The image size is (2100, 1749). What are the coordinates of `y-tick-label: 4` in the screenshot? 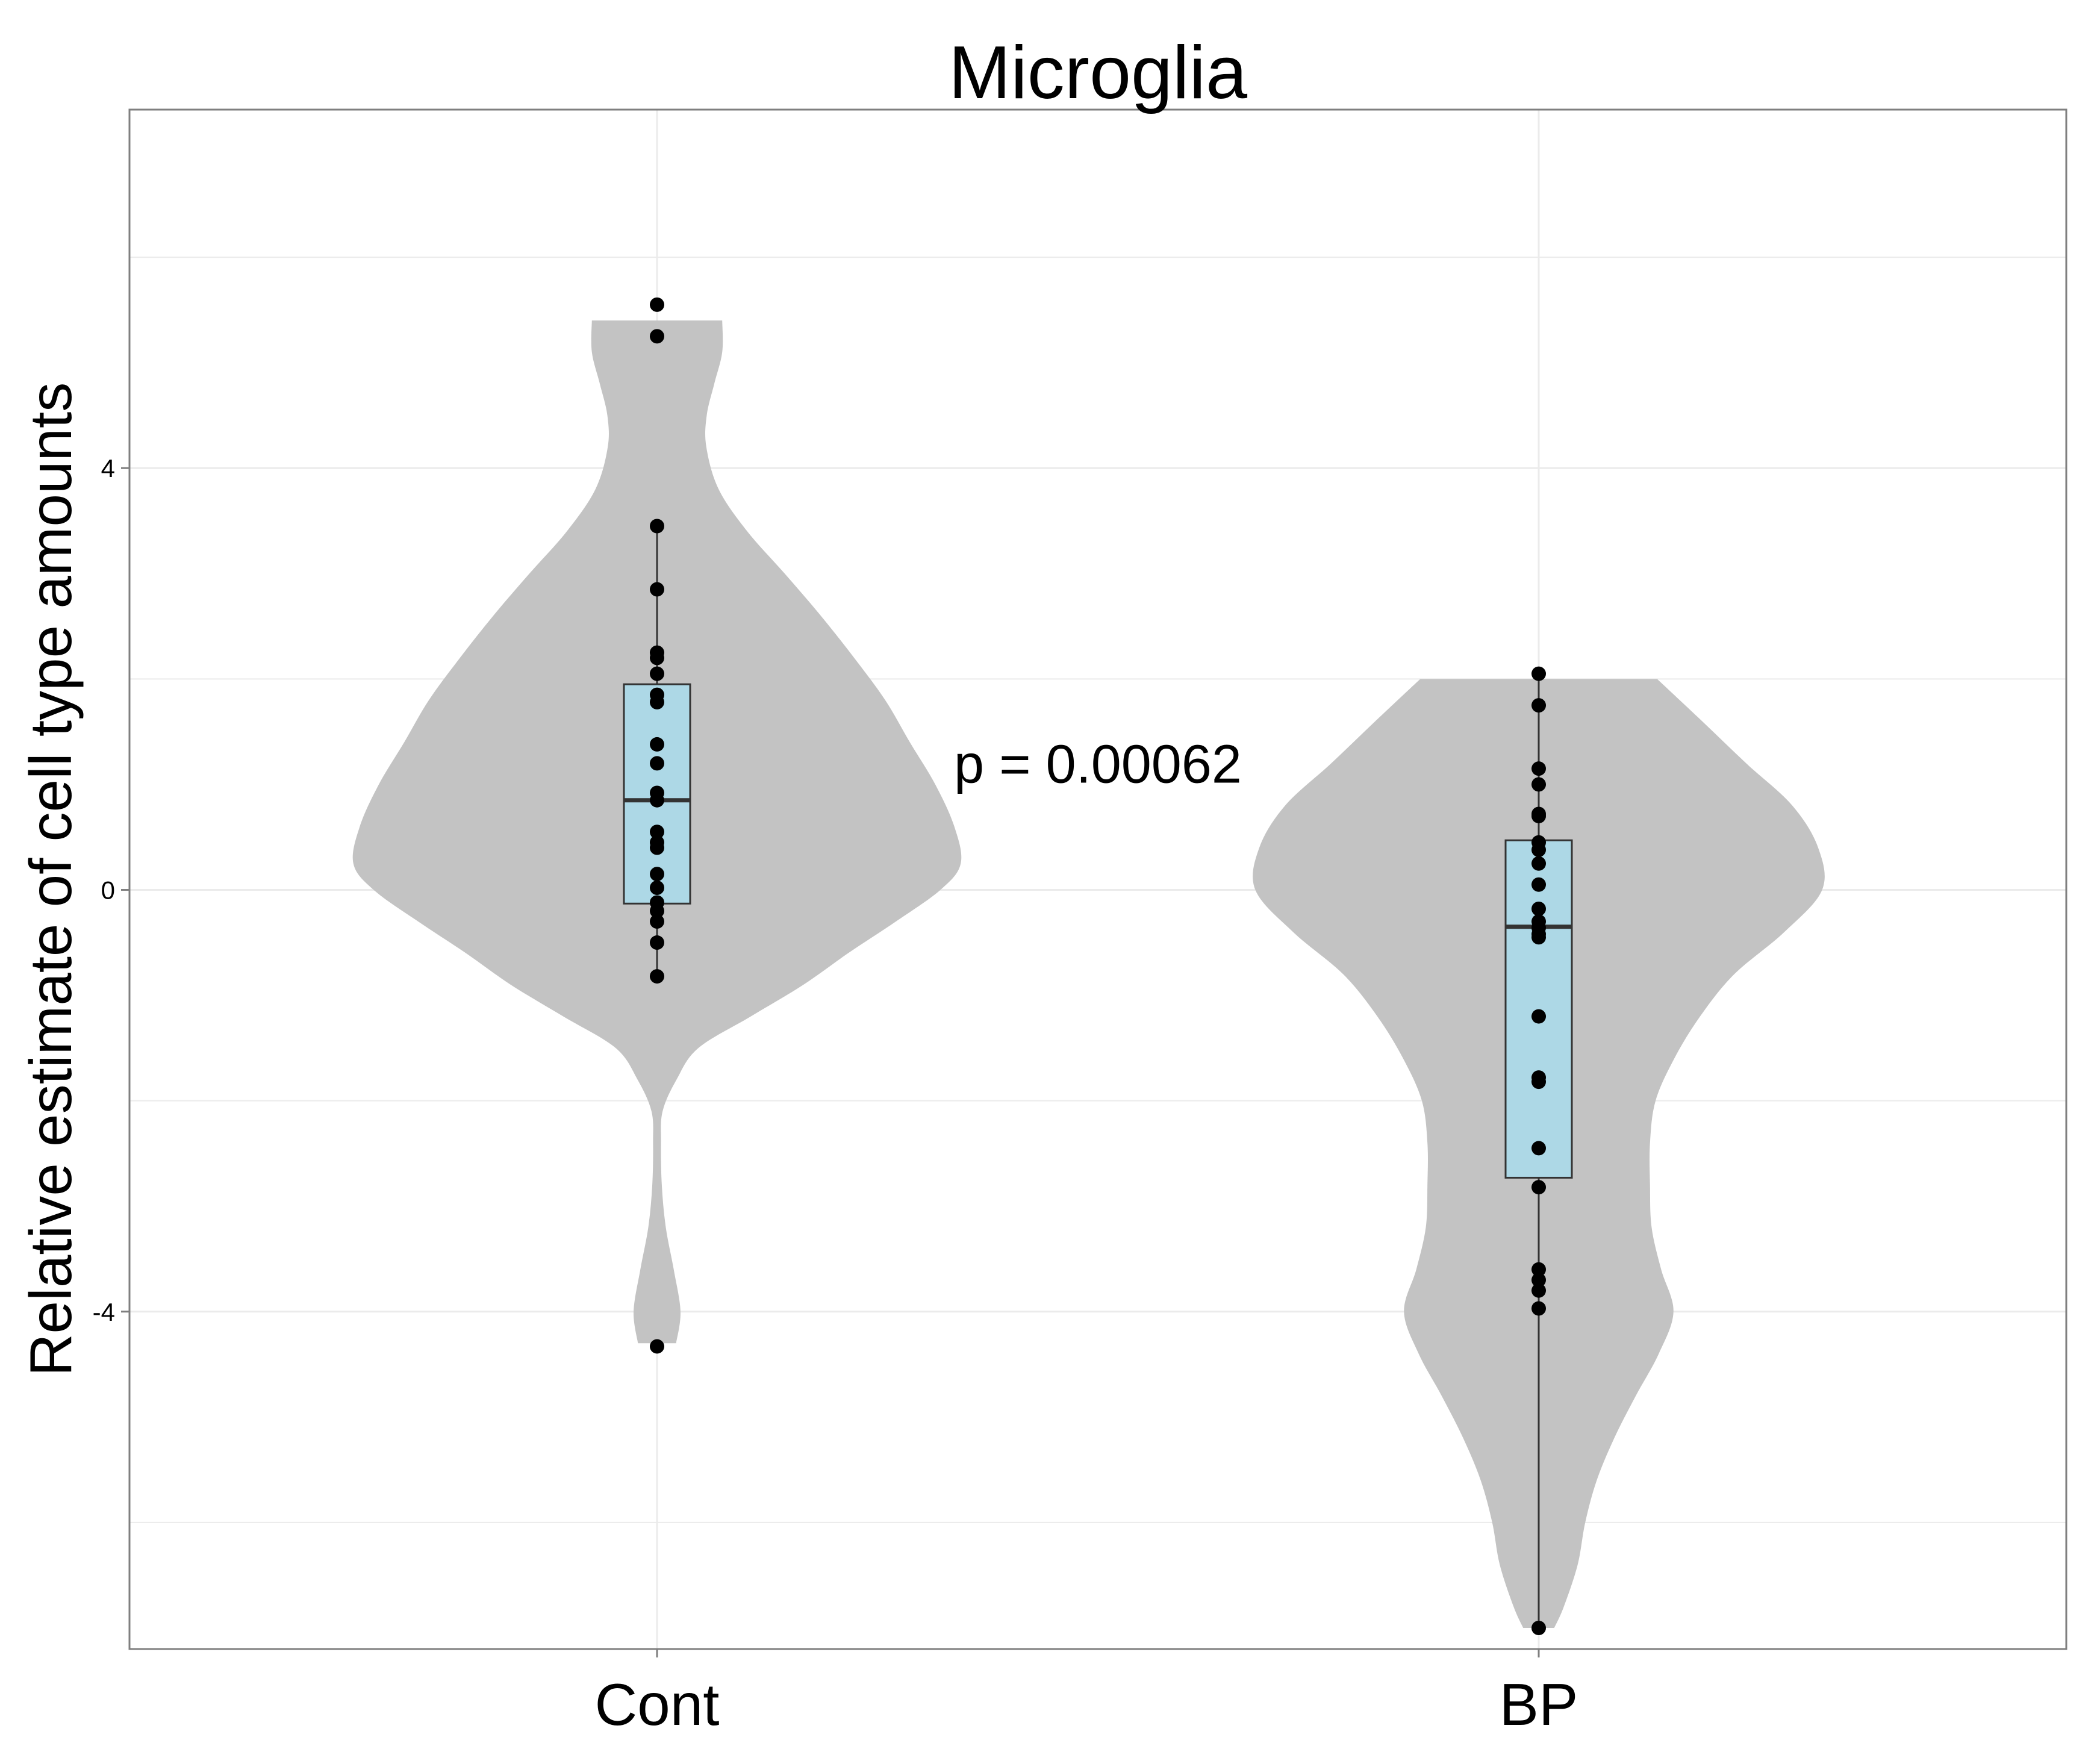 It's located at (108, 468).